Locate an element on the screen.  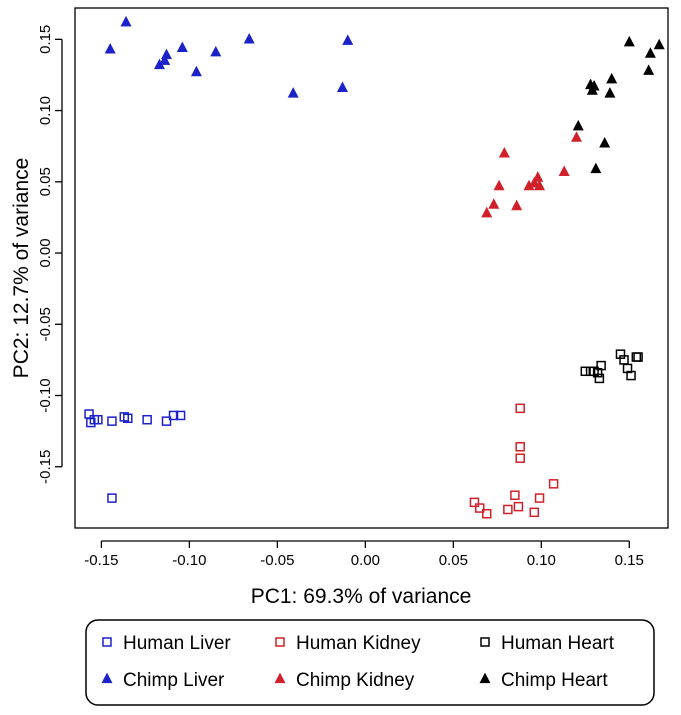
legend-entry-human-heart: Human Heart is located at coordinates (547, 643).